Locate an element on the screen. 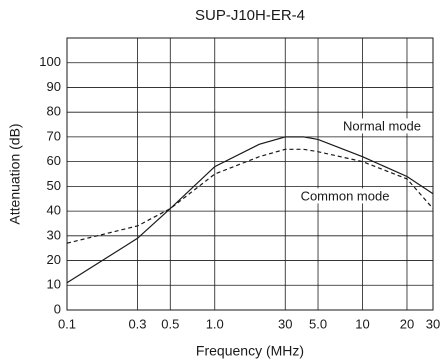 The image size is (442, 363). x-tick-label: 0.3 is located at coordinates (137, 323).